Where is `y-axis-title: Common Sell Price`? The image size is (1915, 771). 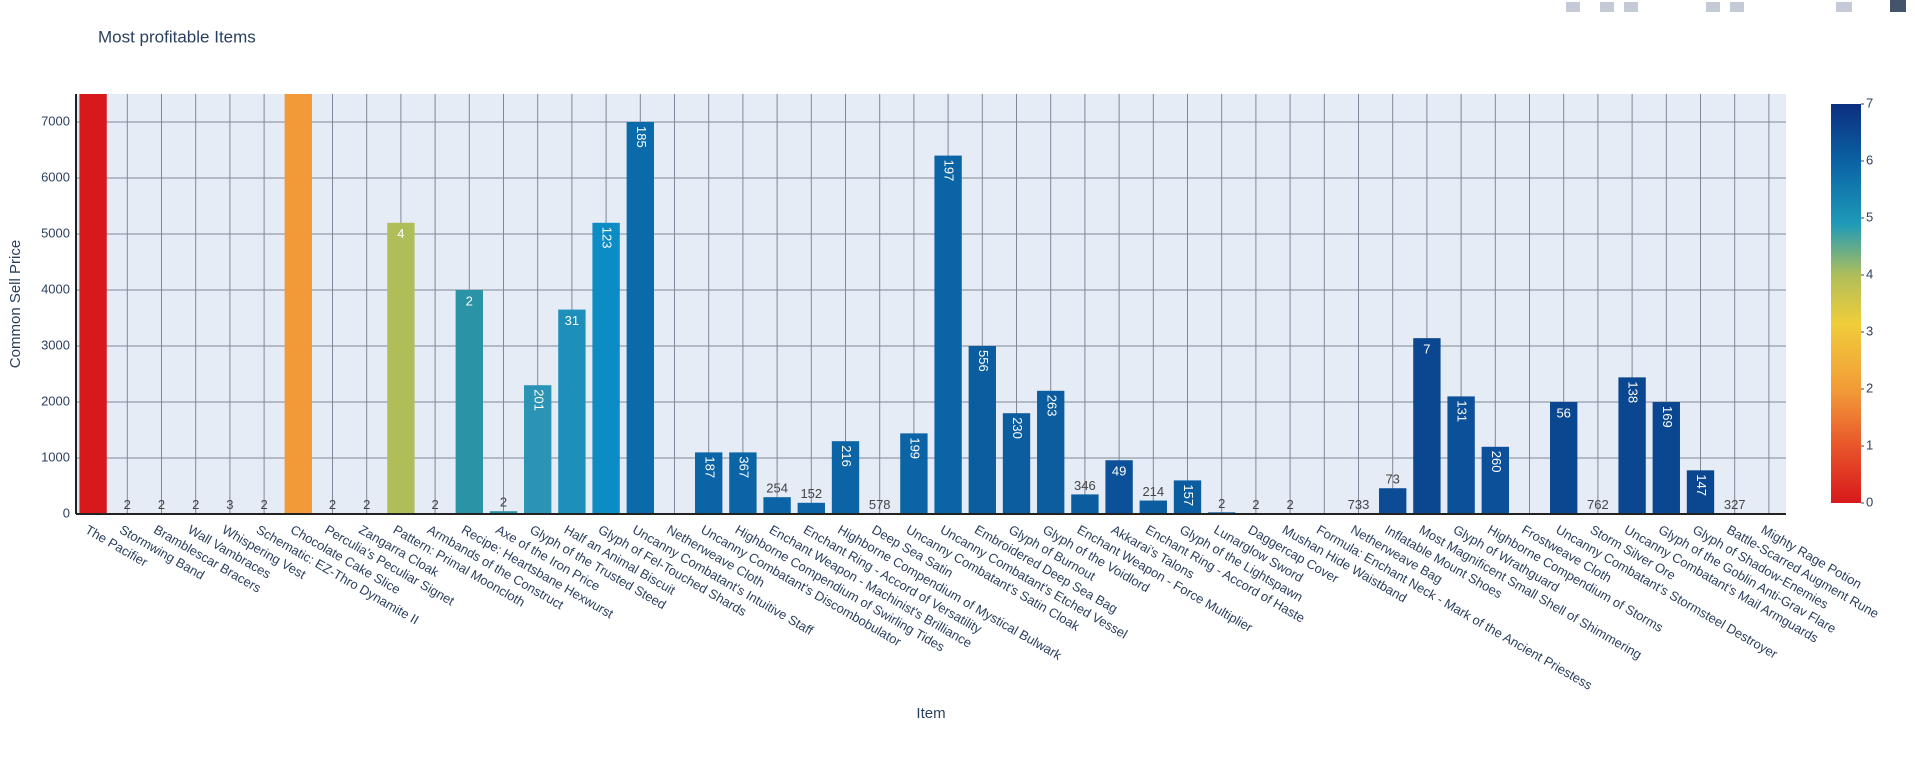 y-axis-title: Common Sell Price is located at coordinates (15, 304).